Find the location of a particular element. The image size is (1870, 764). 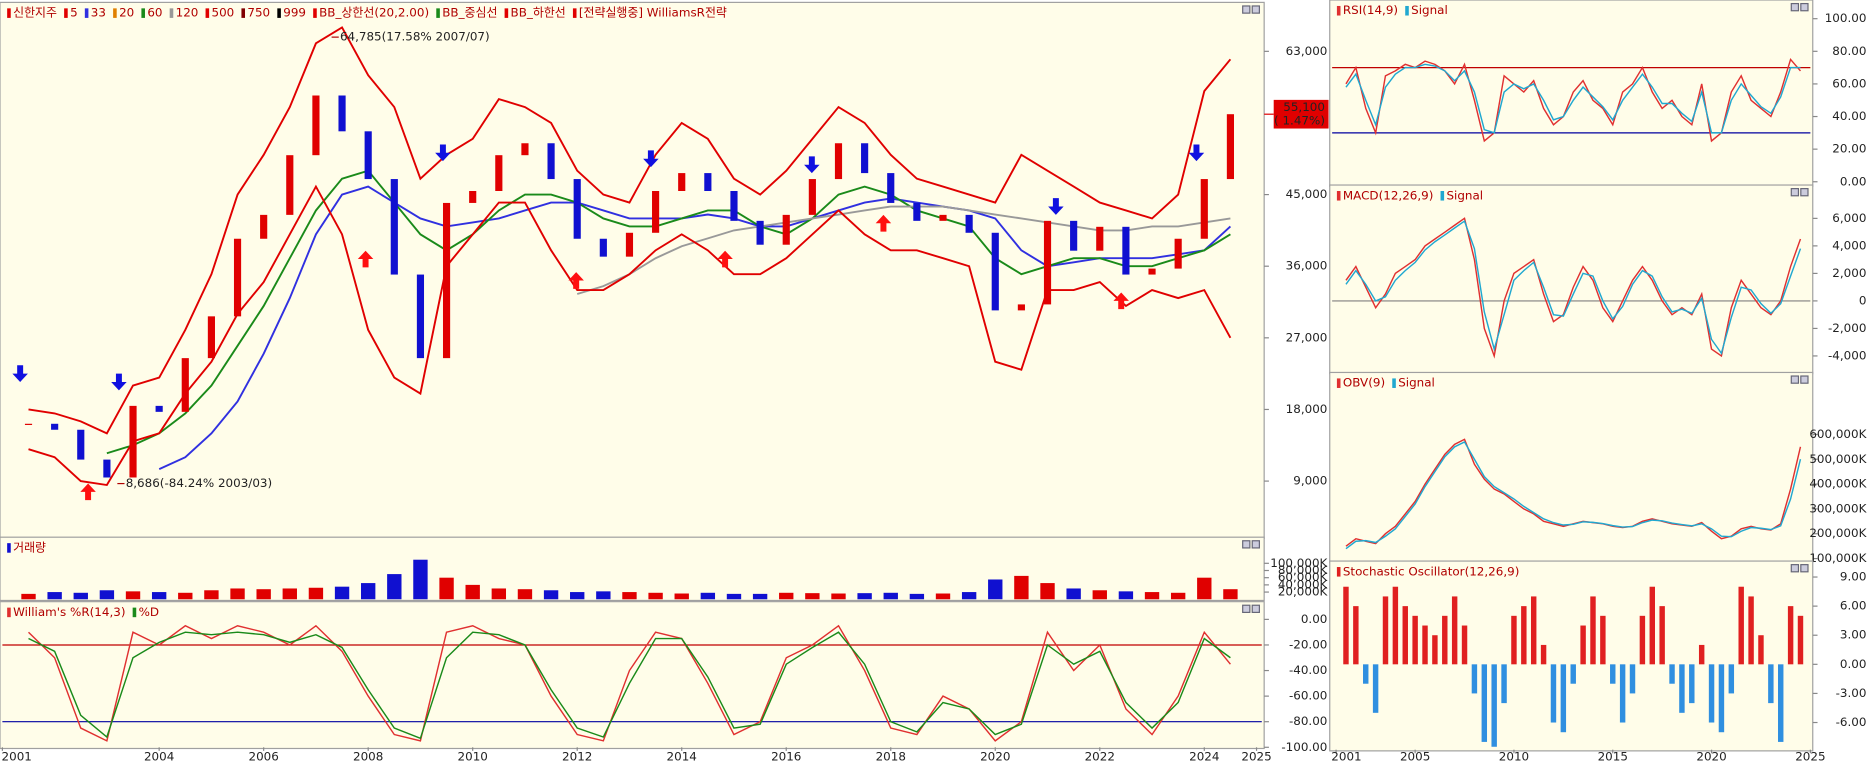

panel is located at coordinates (1571, 93).